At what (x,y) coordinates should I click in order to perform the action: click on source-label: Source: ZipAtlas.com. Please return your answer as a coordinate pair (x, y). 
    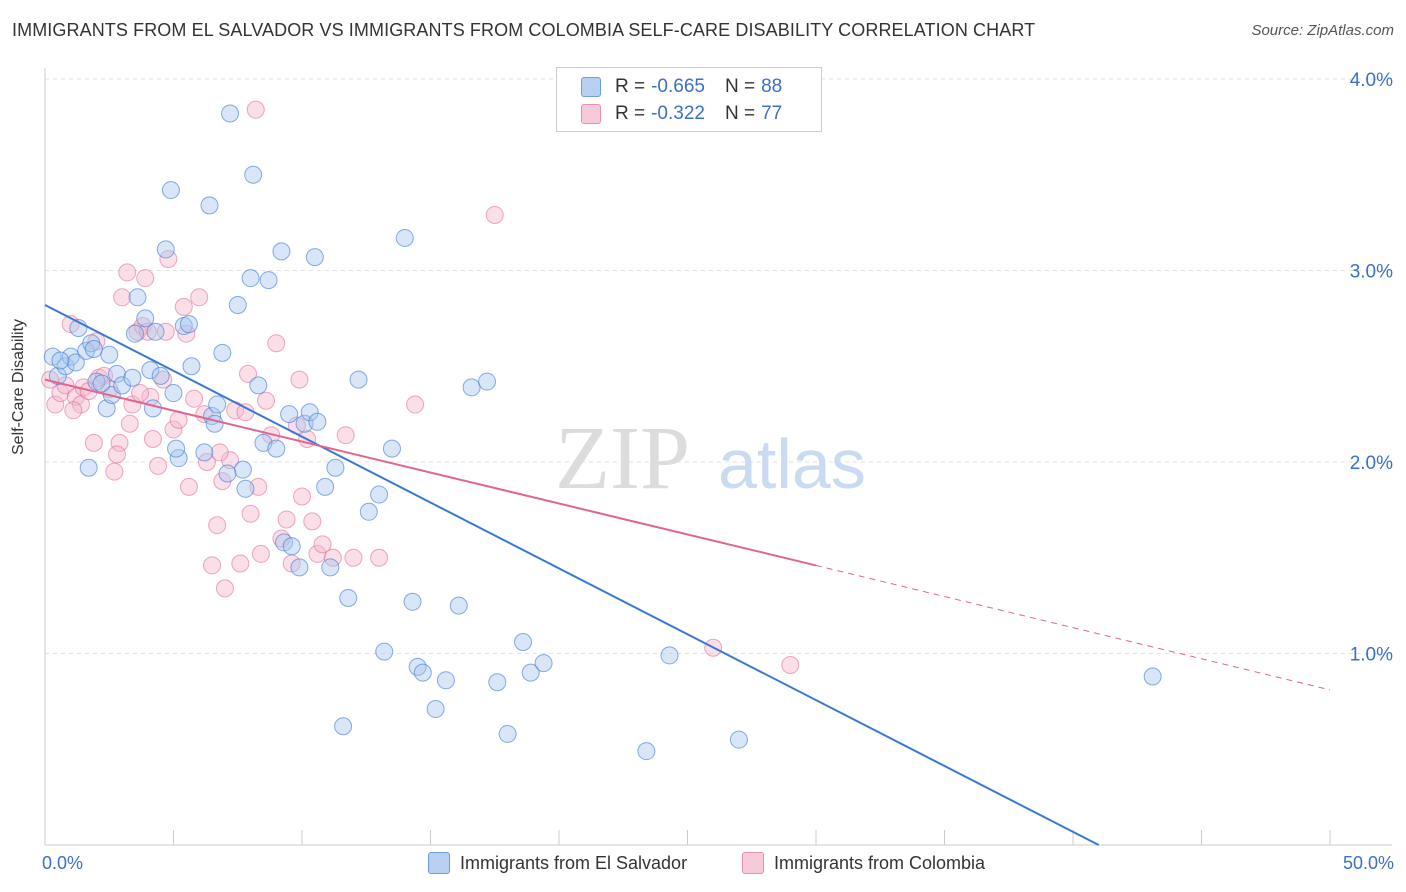
    Looking at the image, I should click on (1322, 30).